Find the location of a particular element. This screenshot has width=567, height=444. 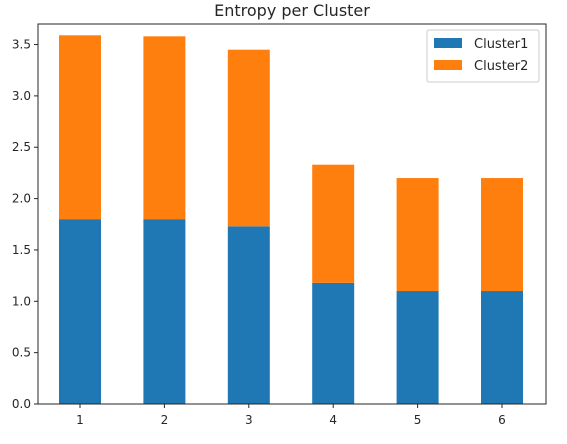

x-tick-label: 1 is located at coordinates (80, 420).